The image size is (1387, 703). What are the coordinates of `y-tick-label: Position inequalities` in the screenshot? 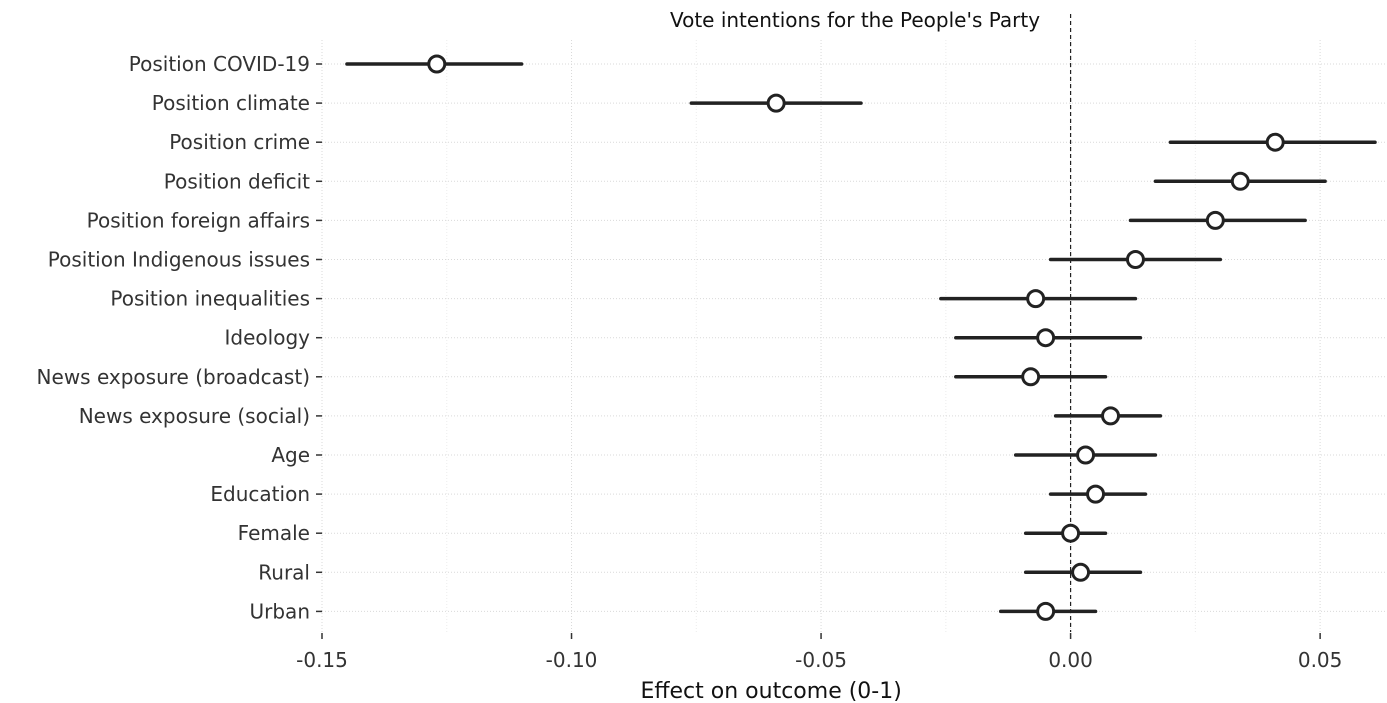 It's located at (210, 299).